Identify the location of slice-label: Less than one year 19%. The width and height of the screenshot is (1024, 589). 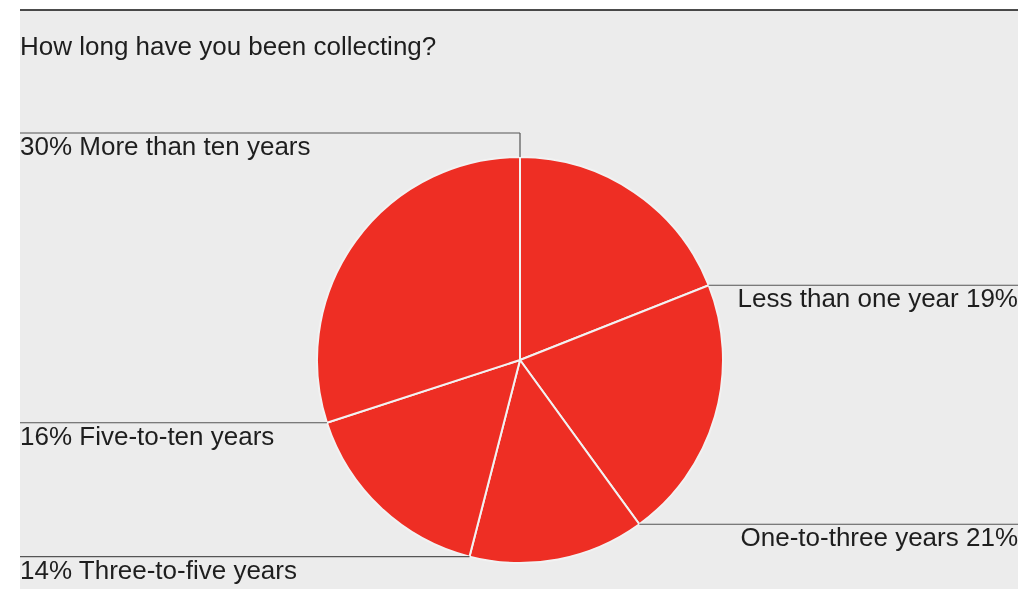
(877, 298).